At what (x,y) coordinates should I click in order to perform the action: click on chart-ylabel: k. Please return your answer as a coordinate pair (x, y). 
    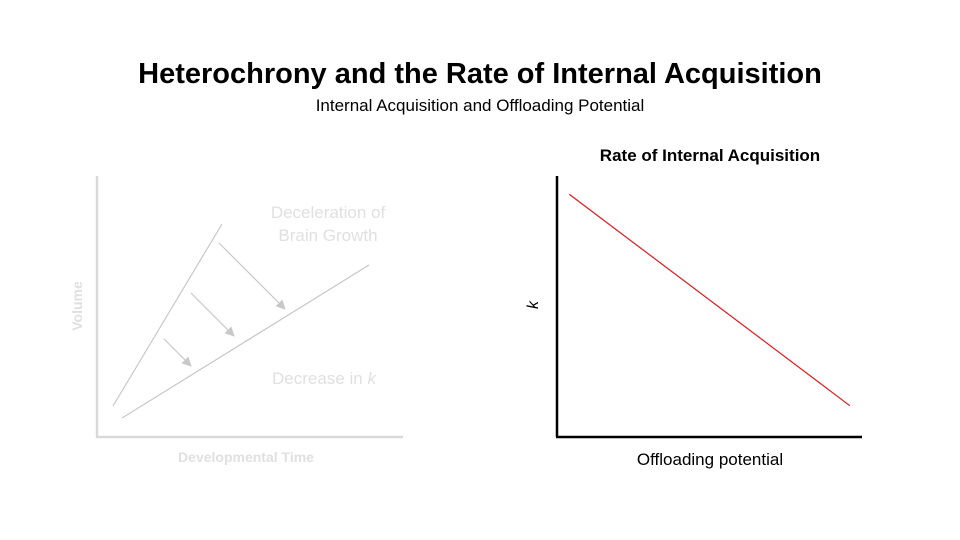
    Looking at the image, I should click on (533, 304).